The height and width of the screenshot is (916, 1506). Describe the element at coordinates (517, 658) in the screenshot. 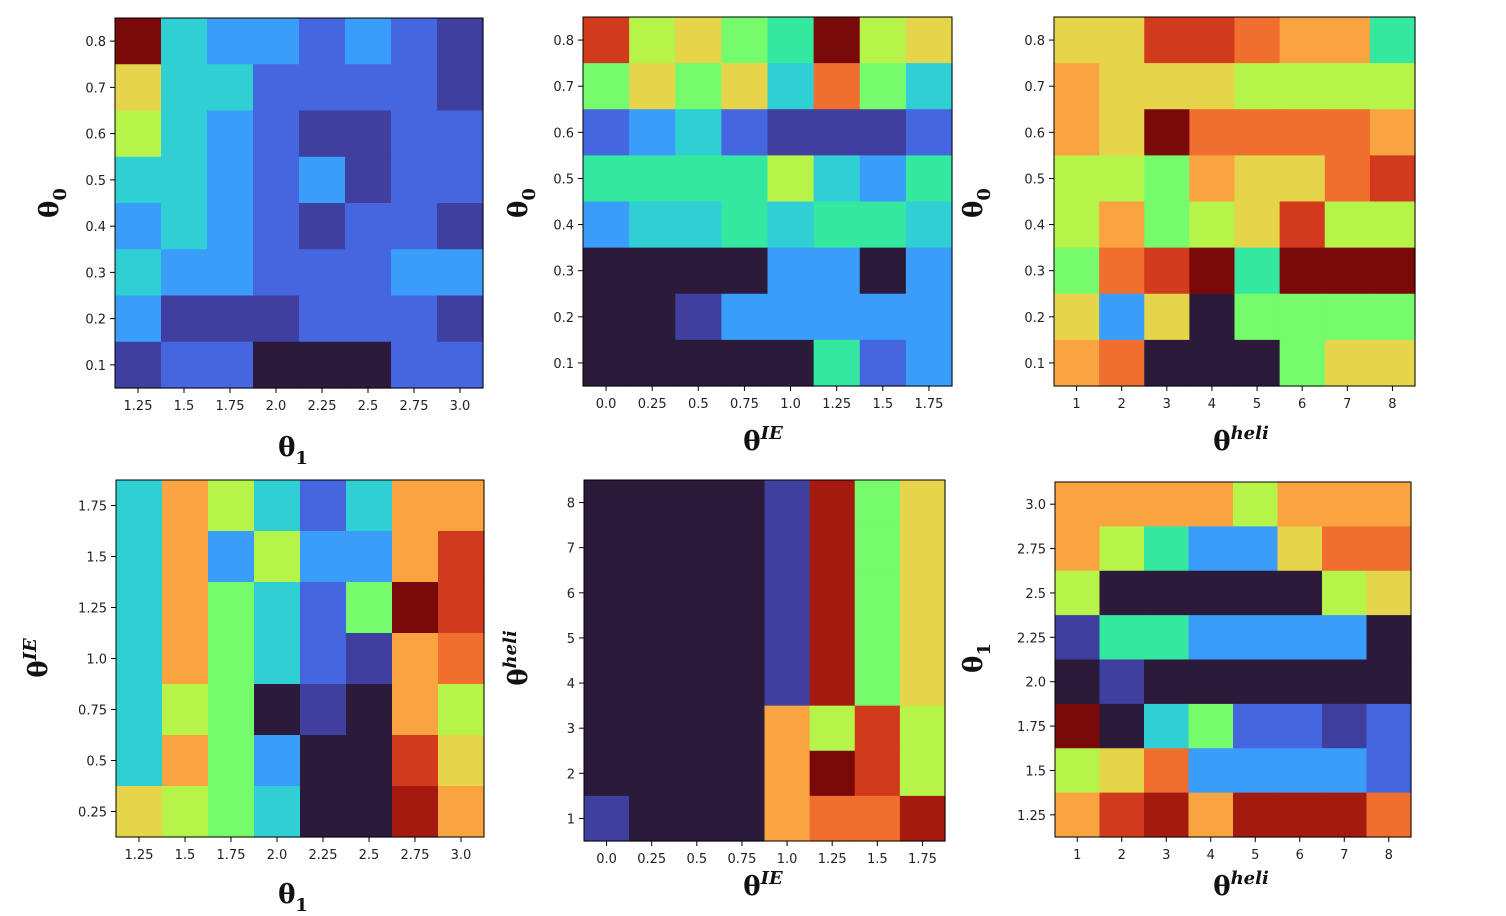

I see `y-axis-label: θheli` at that location.